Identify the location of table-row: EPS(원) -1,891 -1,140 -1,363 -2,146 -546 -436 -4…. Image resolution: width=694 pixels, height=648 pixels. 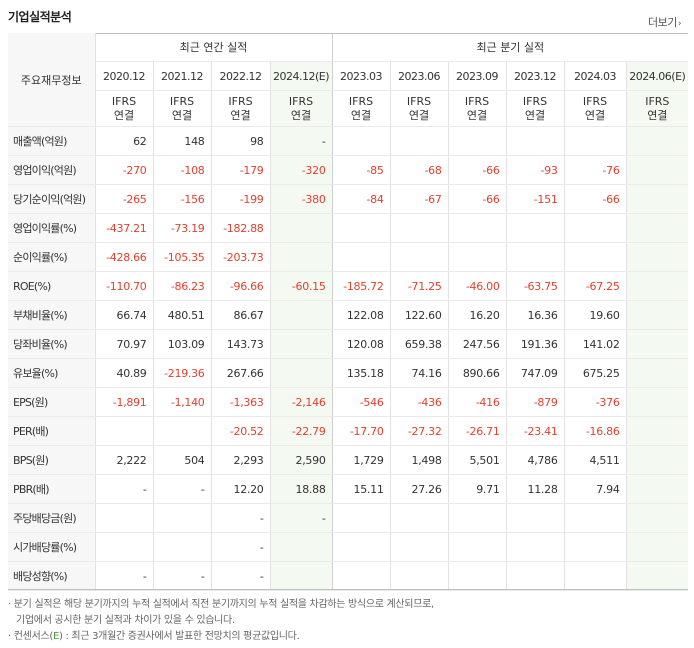
(348, 402).